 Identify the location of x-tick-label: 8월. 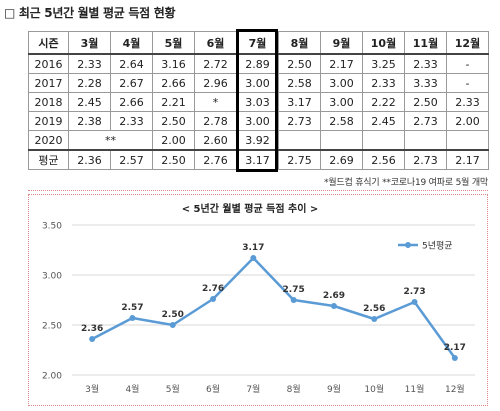
(294, 389).